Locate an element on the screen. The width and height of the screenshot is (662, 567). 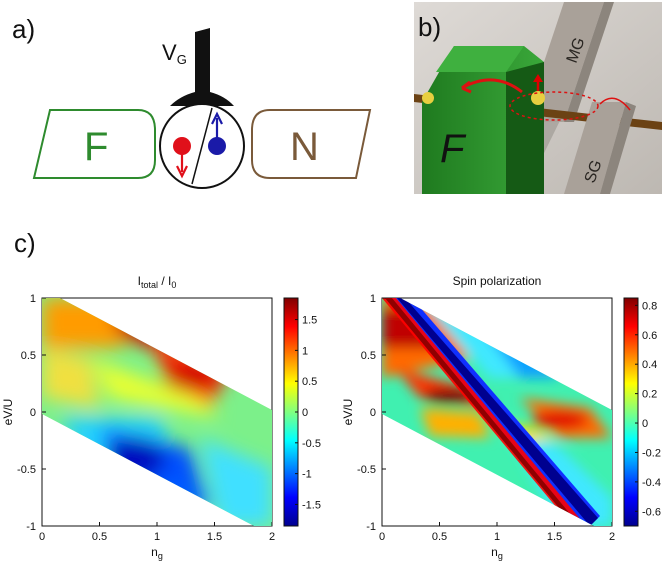
spin-polarization-ylabel: eV/U is located at coordinates (348, 412).